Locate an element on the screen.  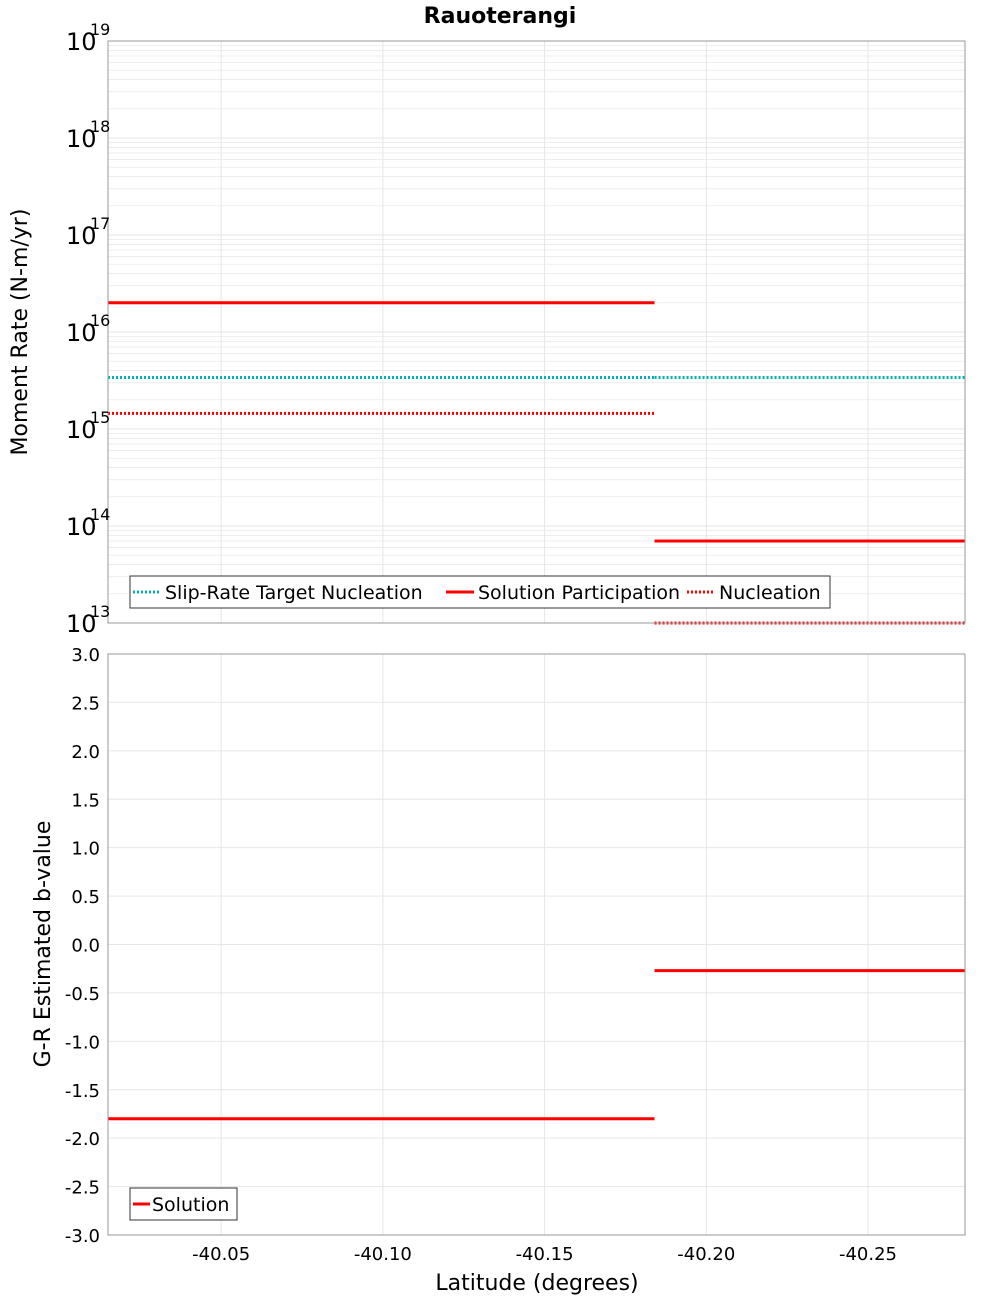
x-tick-label: -40.05 is located at coordinates (221, 1254).